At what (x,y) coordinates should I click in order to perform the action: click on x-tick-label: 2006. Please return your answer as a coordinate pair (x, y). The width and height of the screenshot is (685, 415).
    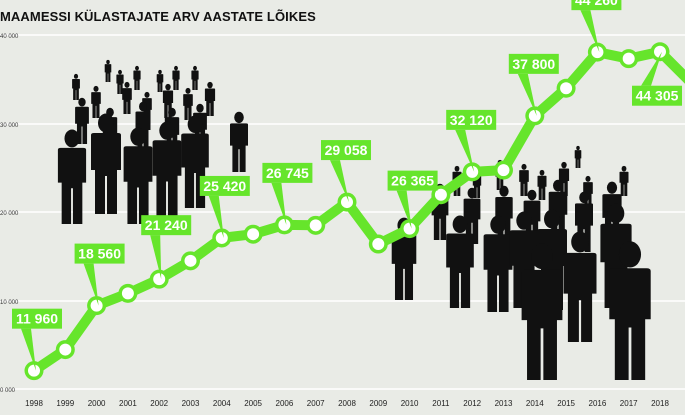
    Looking at the image, I should click on (285, 403).